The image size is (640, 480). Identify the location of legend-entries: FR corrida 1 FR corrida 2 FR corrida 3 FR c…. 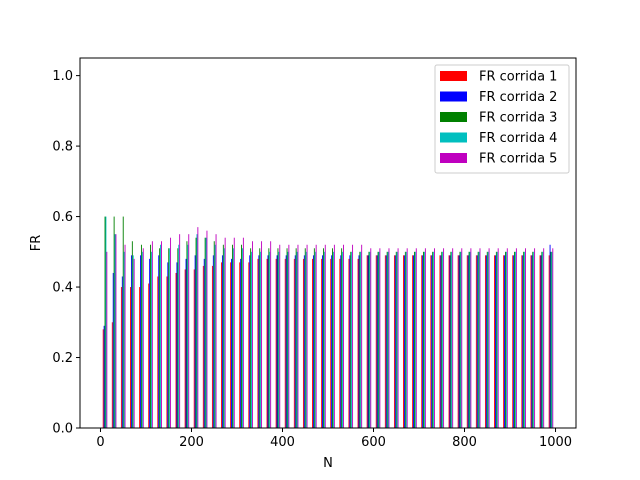
(498, 118).